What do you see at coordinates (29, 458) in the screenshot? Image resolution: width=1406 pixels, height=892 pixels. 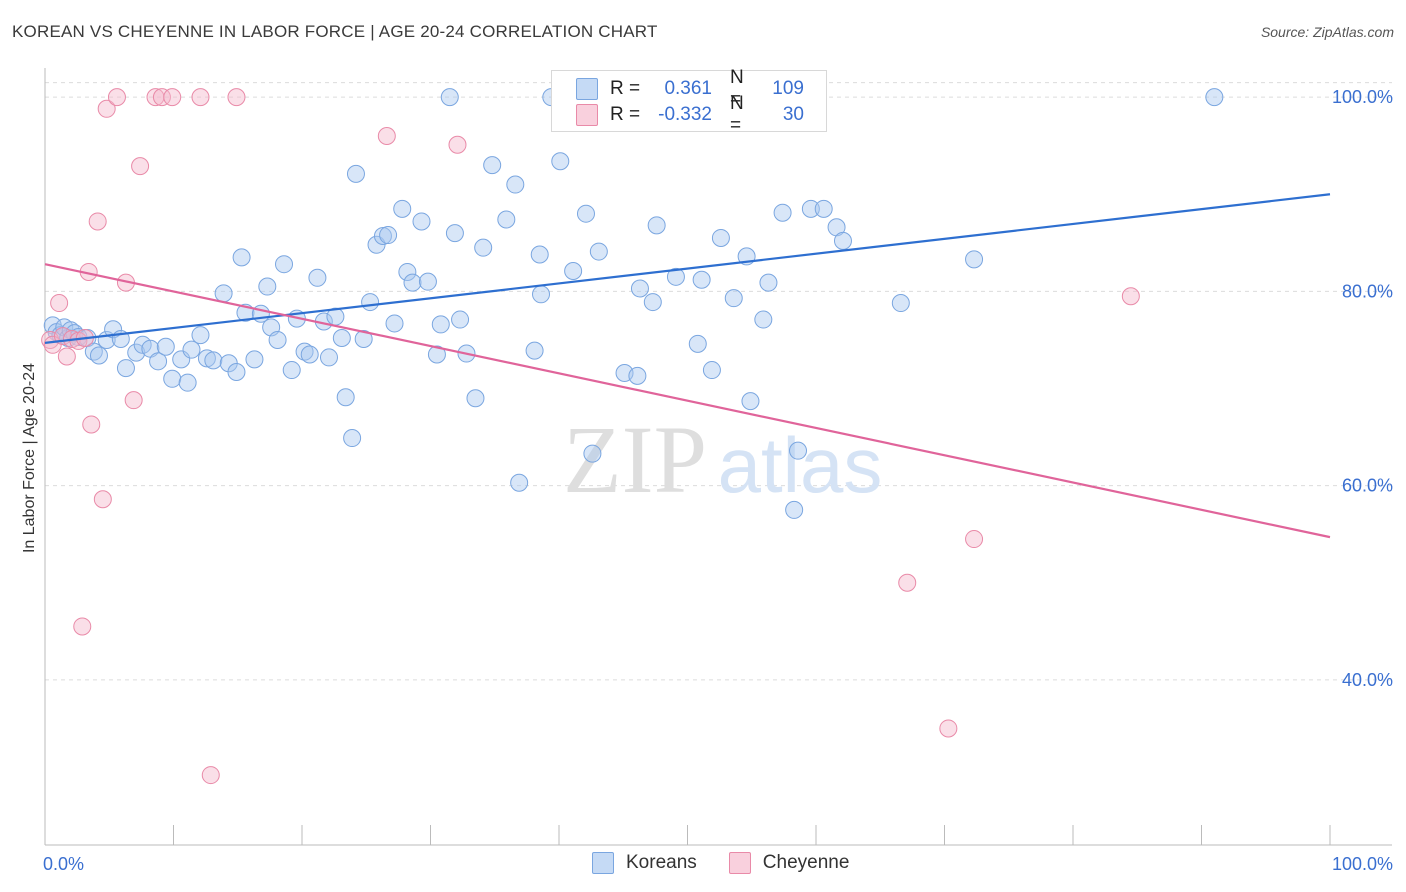 I see `y-axis-label: In Labor Force | Age 20-24` at bounding box center [29, 458].